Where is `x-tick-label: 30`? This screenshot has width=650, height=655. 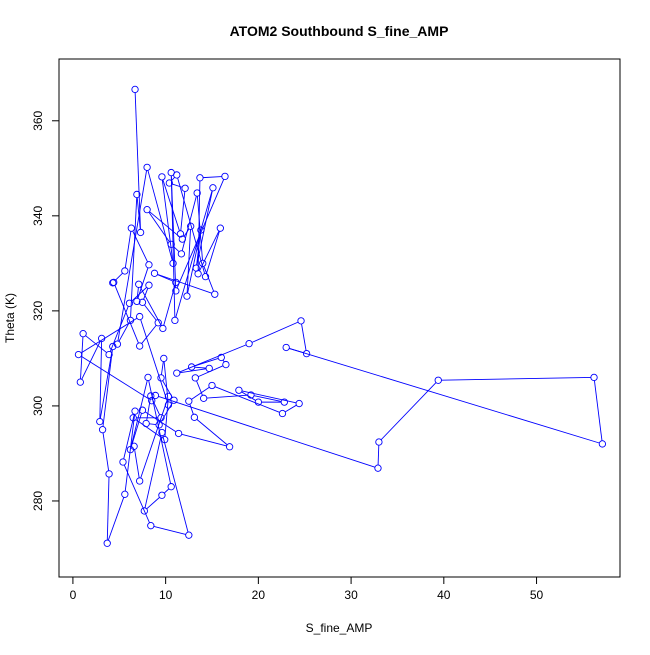
x-tick-label: 30 is located at coordinates (351, 595).